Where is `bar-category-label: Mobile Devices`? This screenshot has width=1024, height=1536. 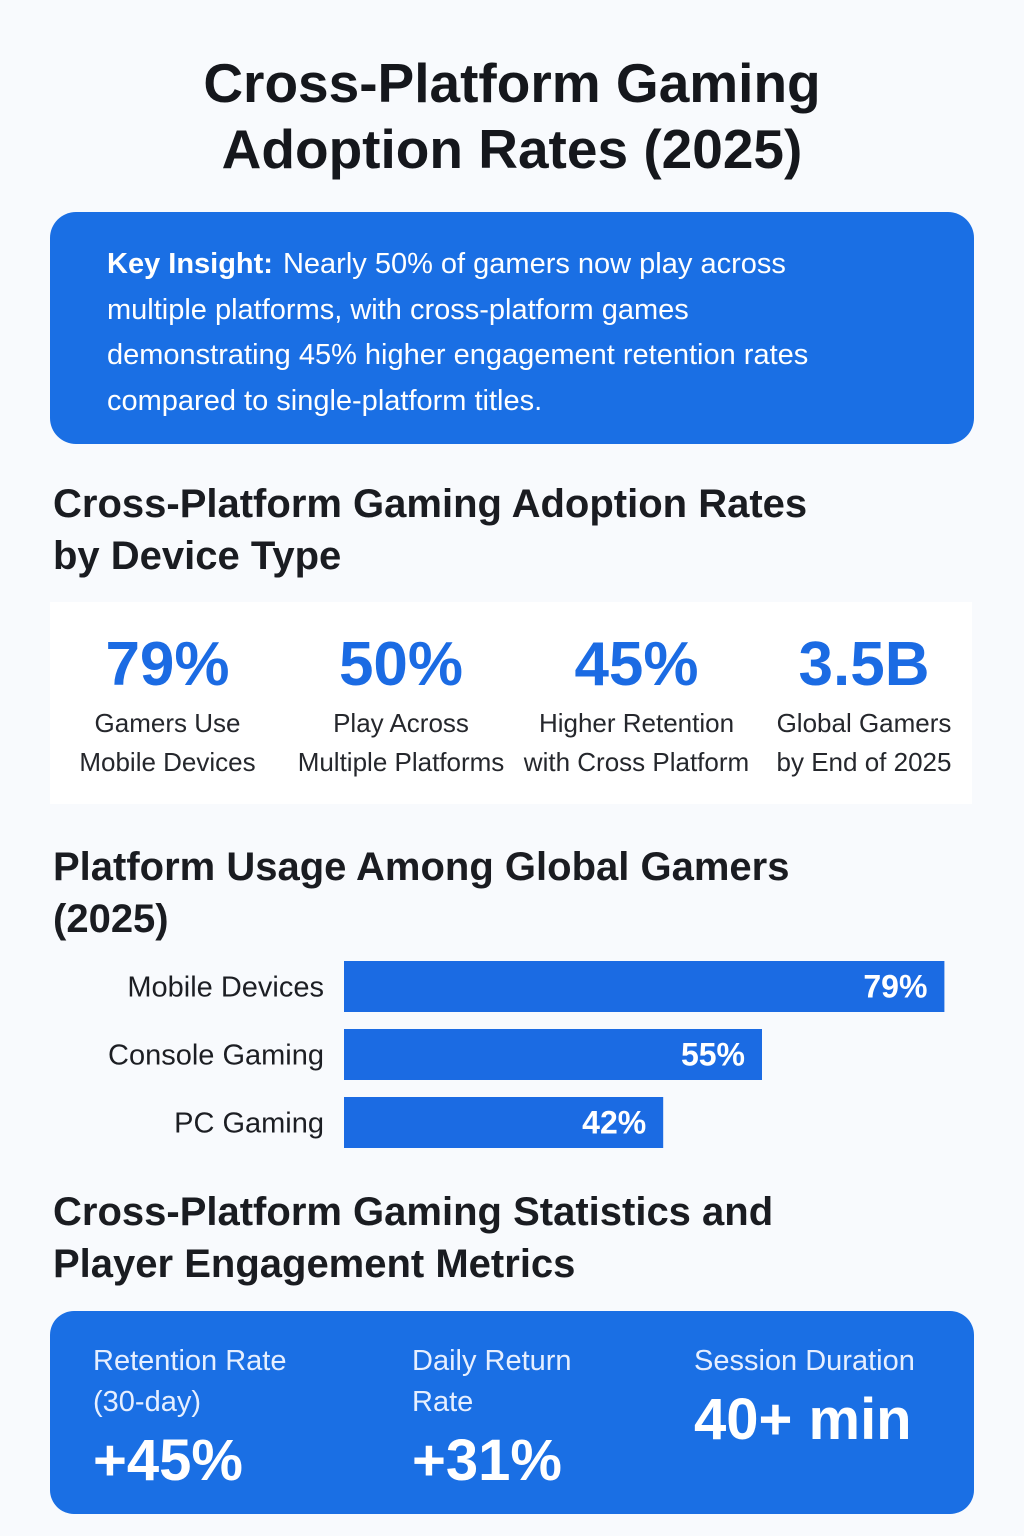 bar-category-label: Mobile Devices is located at coordinates (225, 988).